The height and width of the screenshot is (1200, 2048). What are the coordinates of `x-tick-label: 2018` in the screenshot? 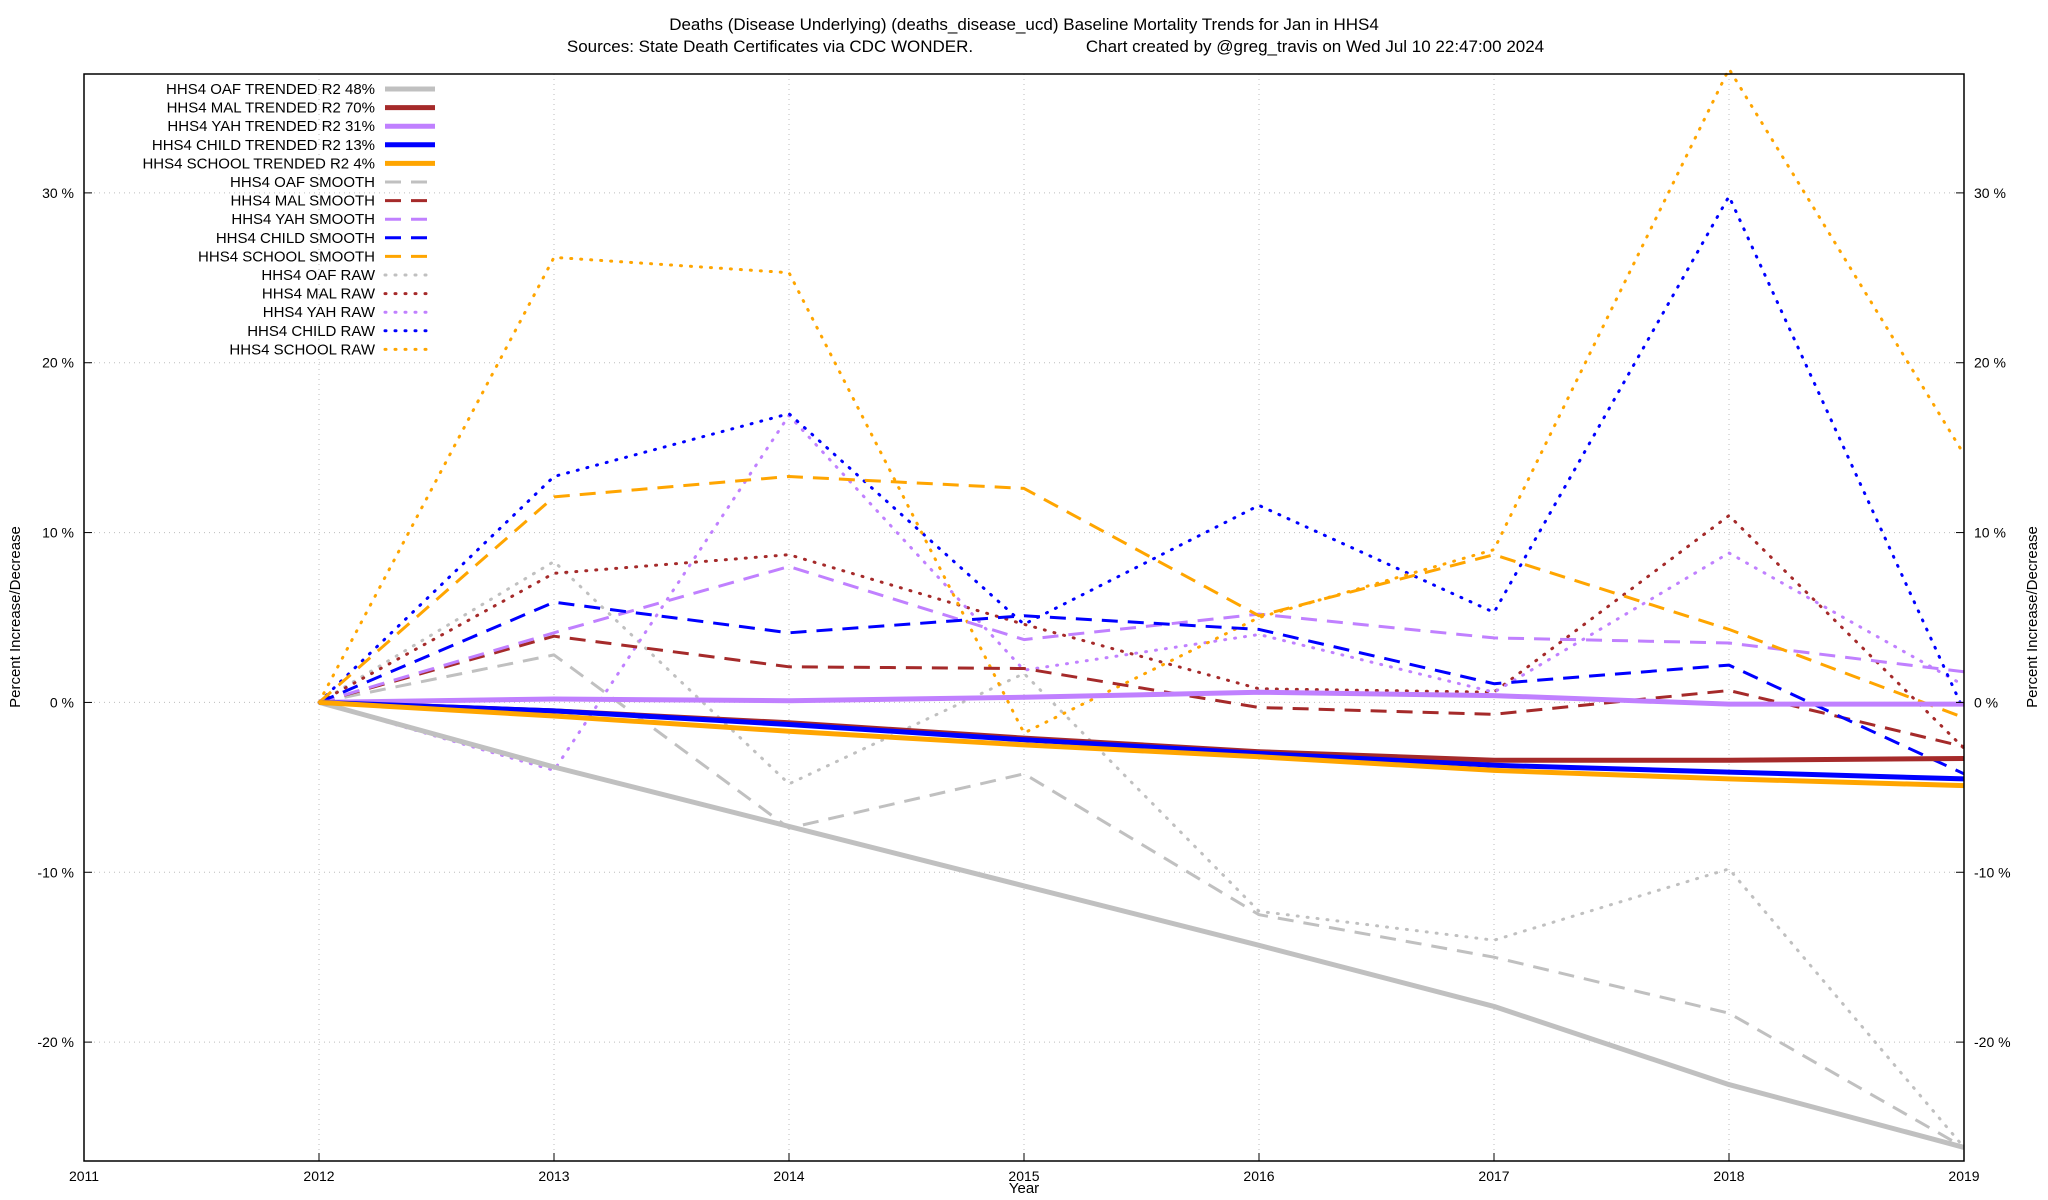 It's located at (1728, 1176).